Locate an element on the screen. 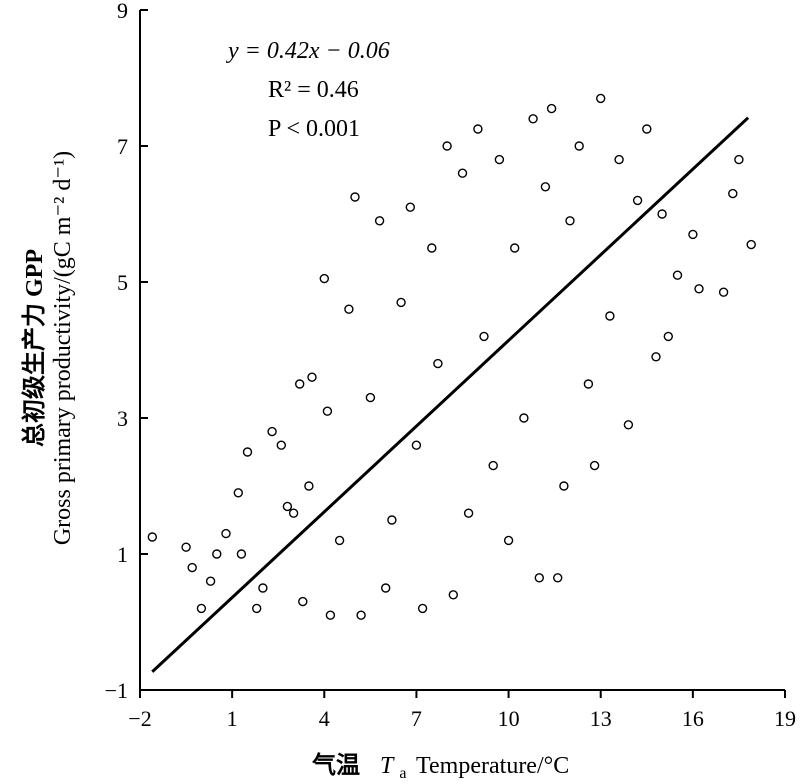  y-tick-label: −1 is located at coordinates (116, 690).